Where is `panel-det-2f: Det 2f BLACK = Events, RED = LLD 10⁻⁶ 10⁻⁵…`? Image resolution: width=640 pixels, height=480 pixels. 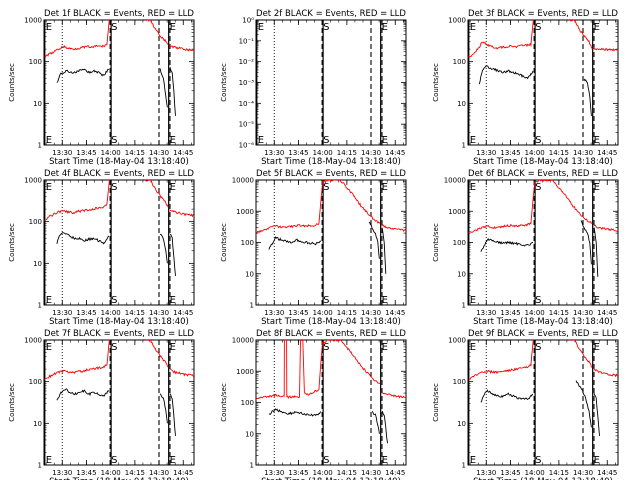
panel-det-2f: Det 2f BLACK = Events, RED = LLD 10⁻⁶ 10⁻⁵… is located at coordinates (313, 88).